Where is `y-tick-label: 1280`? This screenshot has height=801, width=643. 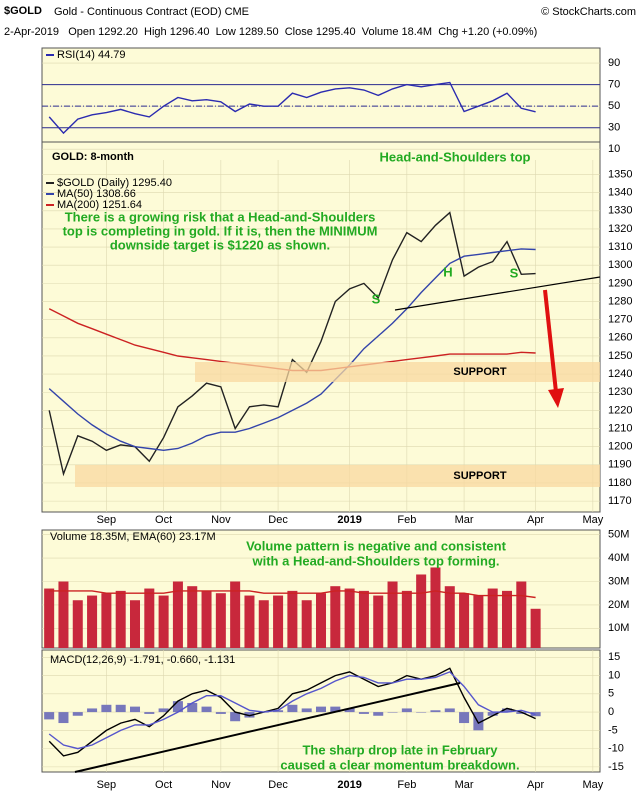 y-tick-label: 1280 is located at coordinates (620, 301).